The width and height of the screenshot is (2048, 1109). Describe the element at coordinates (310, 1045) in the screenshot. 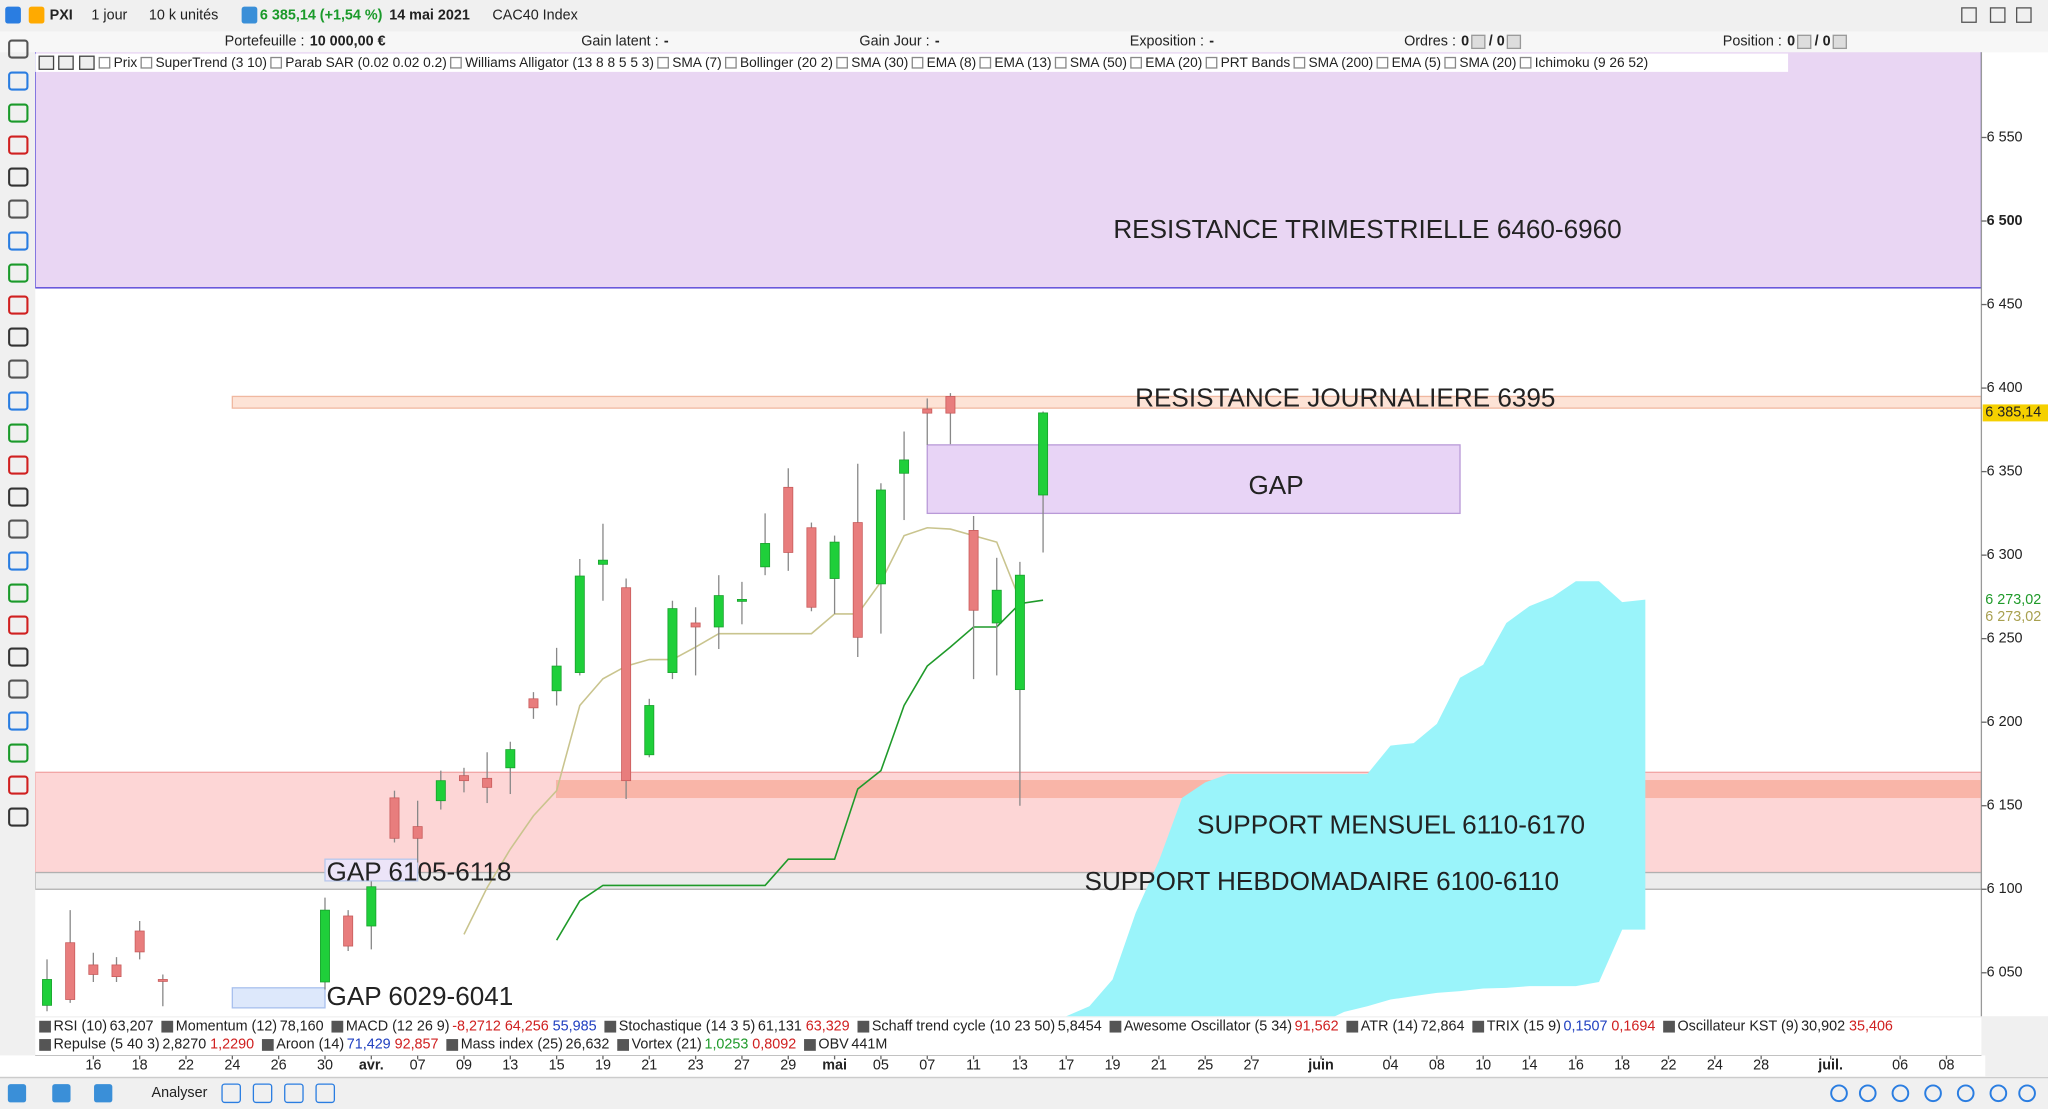

I see `indicator-name: Aroon (14)` at that location.